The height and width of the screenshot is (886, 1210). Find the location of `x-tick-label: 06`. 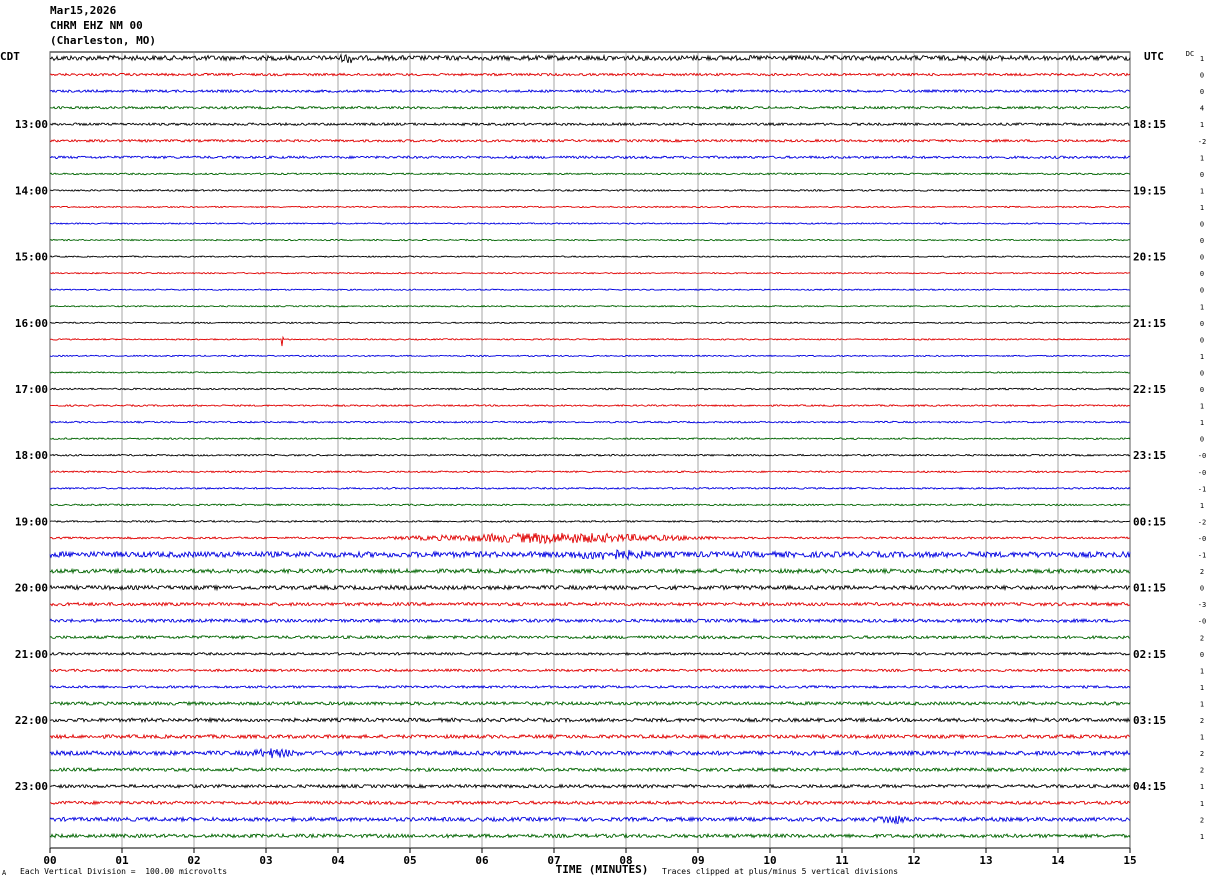

x-tick-label: 06 is located at coordinates (482, 860).